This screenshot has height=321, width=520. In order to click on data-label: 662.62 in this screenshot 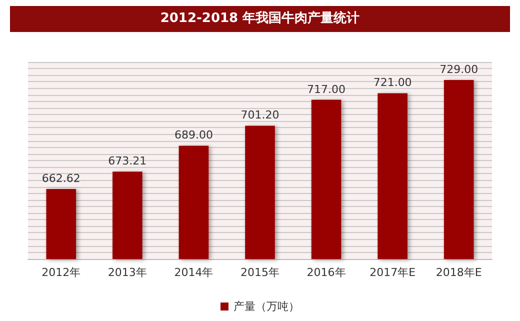, I will do `click(61, 179)`.